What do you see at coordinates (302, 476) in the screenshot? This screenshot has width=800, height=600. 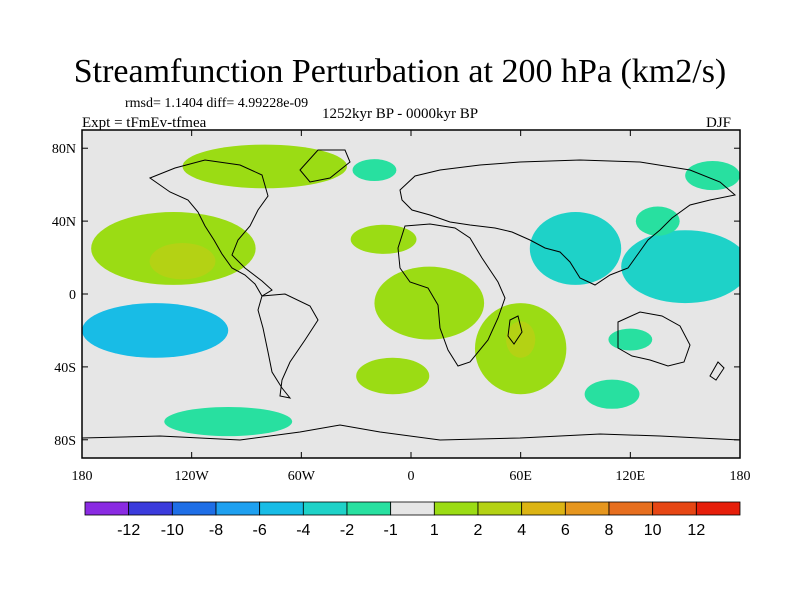 I see `x-tick-label: 60W` at bounding box center [302, 476].